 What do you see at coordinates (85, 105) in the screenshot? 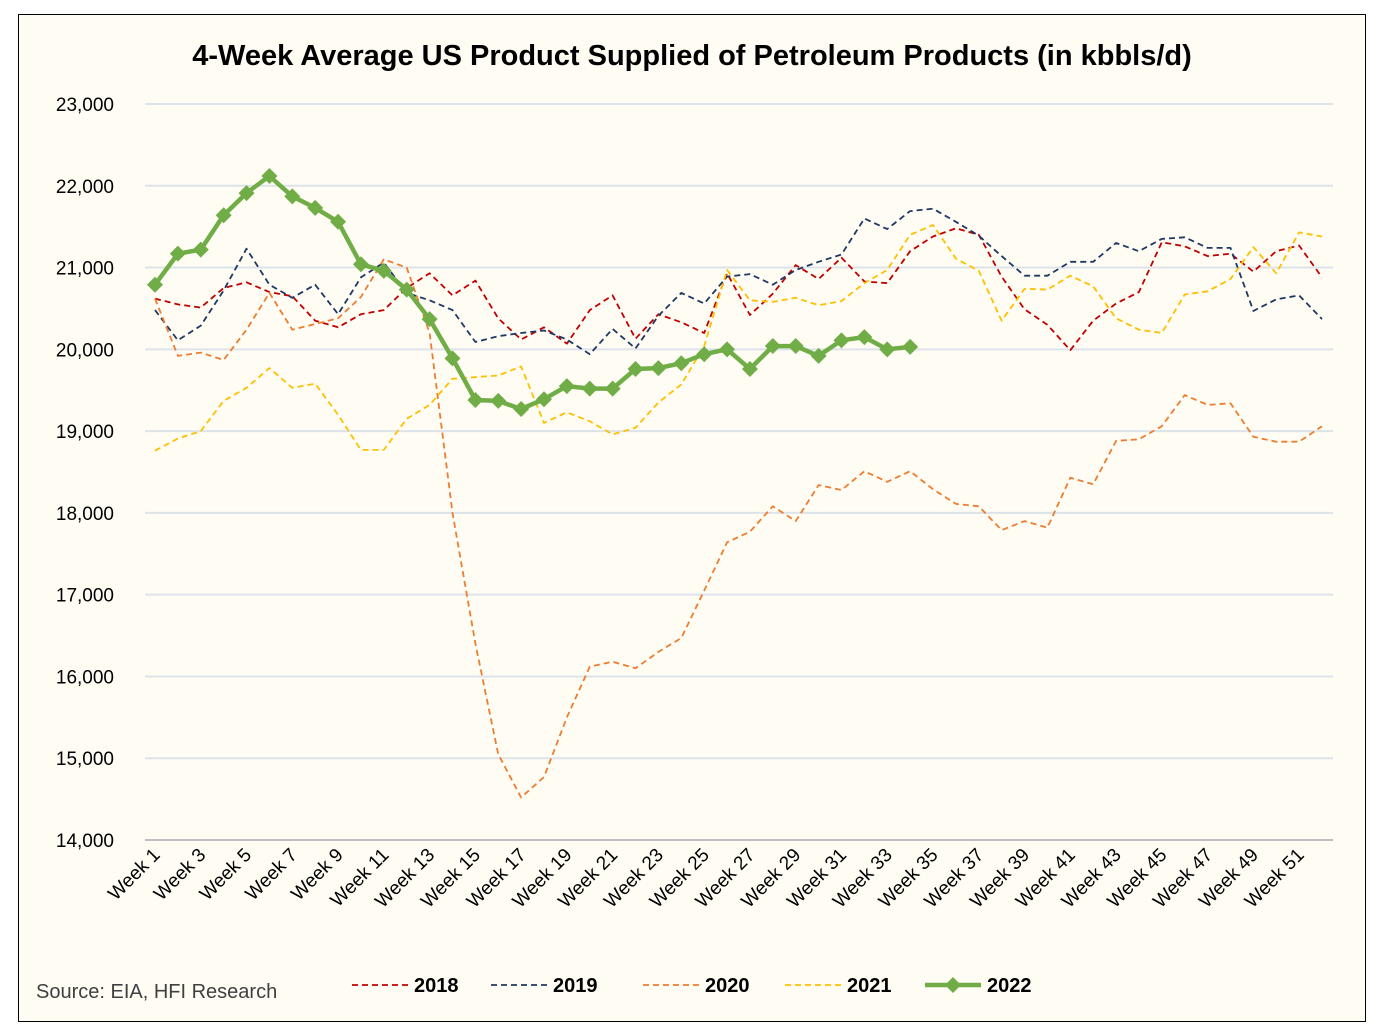
I see `y-tick-label: 23,000` at bounding box center [85, 105].